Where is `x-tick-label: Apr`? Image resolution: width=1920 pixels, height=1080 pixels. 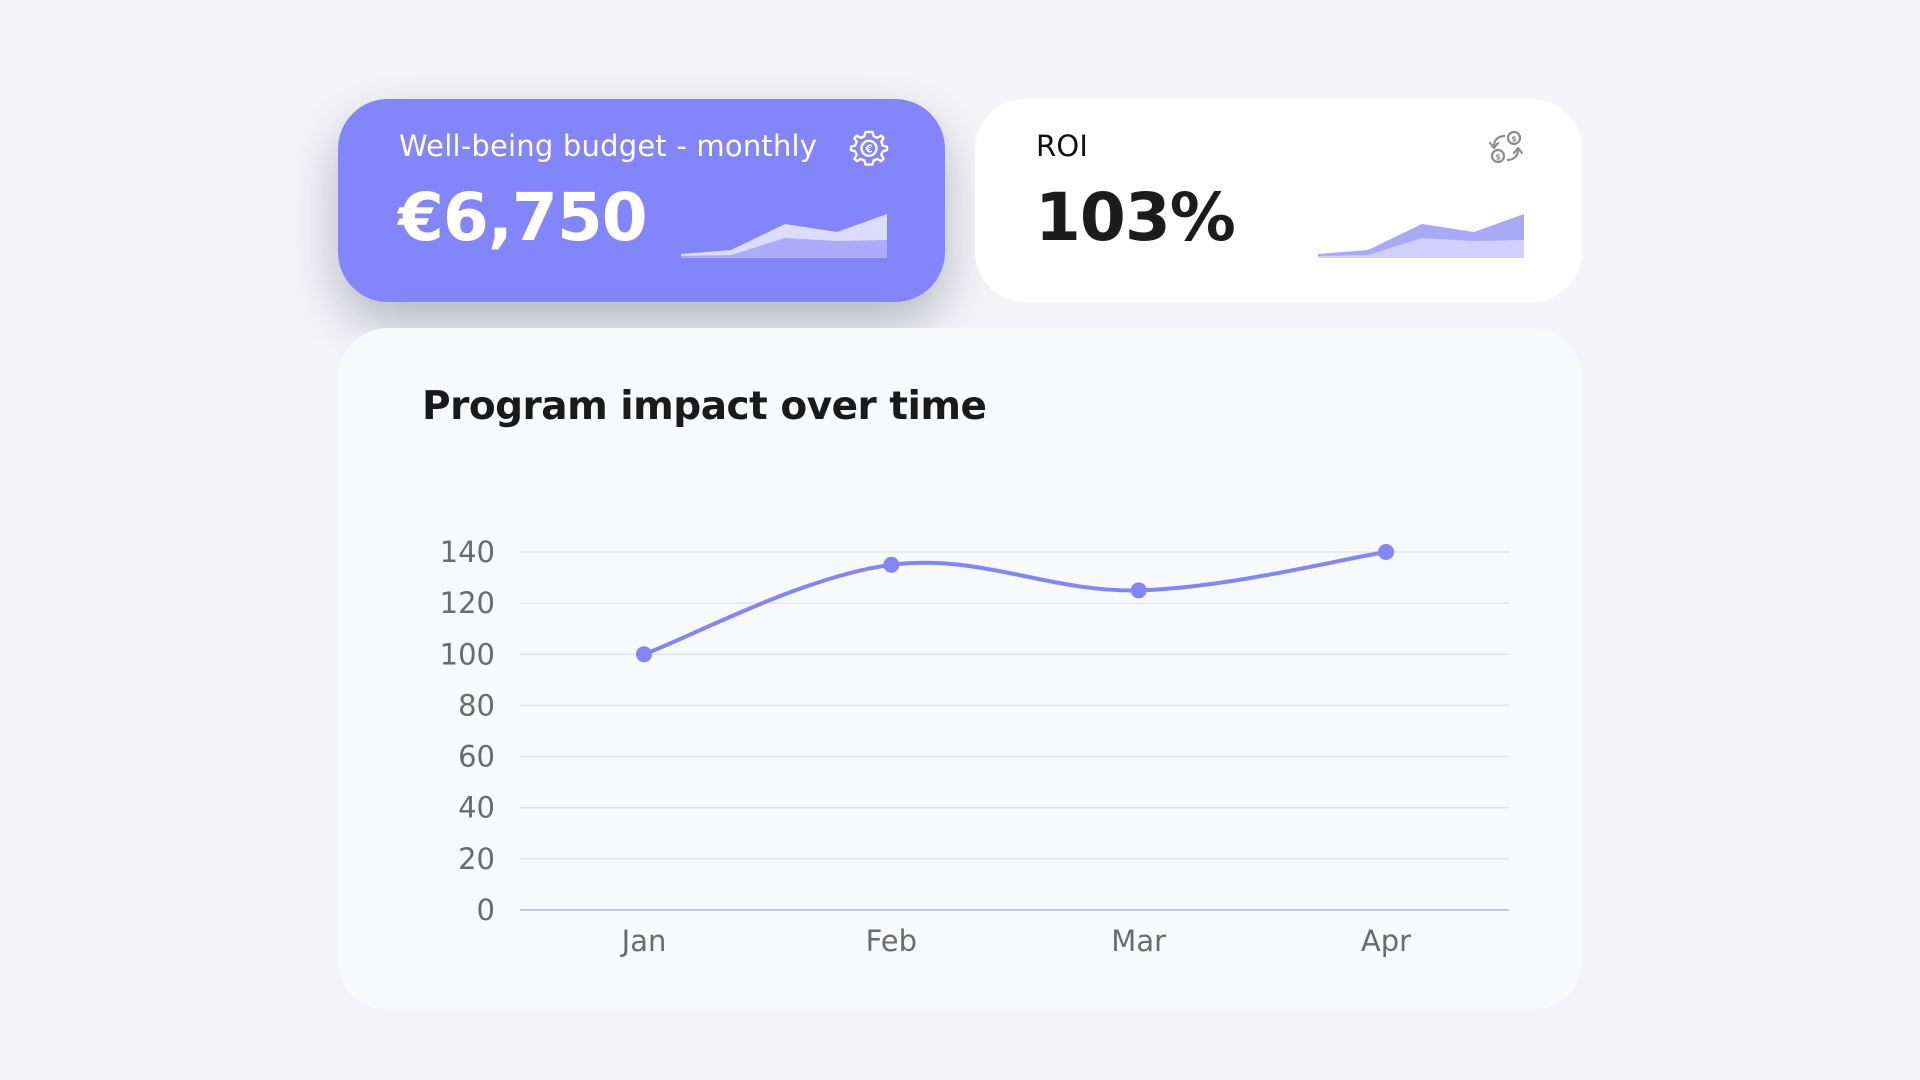 x-tick-label: Apr is located at coordinates (1386, 941).